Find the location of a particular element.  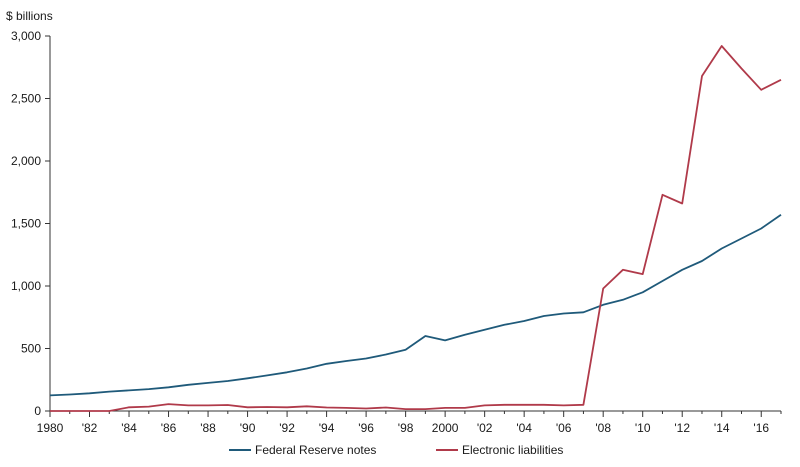

x-tick-label: '82 is located at coordinates (90, 428).